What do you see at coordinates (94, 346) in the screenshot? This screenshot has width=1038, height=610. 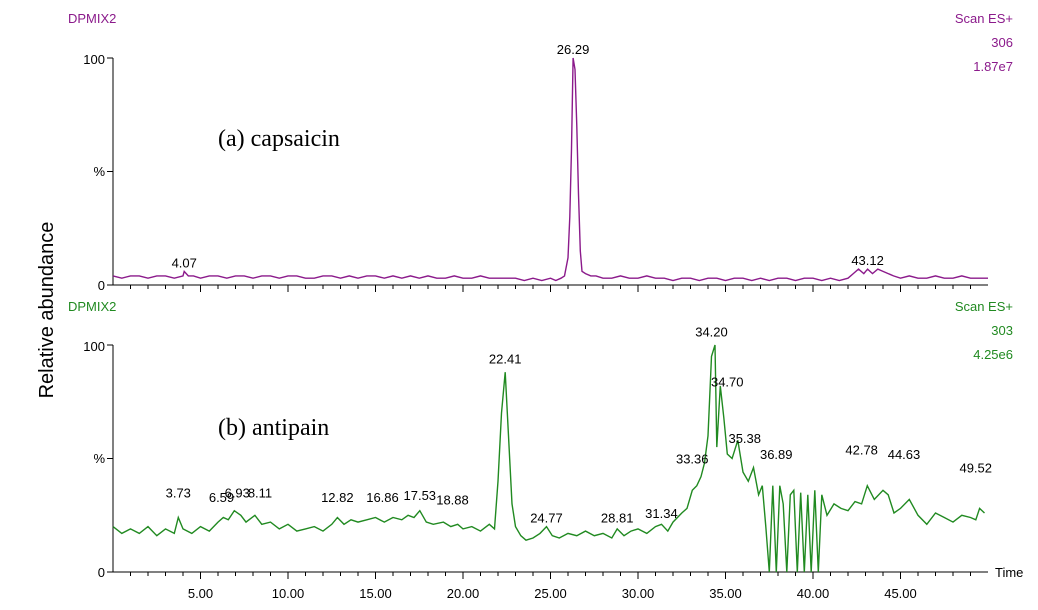 I see `panel-b-ytick-label-0: 100` at bounding box center [94, 346].